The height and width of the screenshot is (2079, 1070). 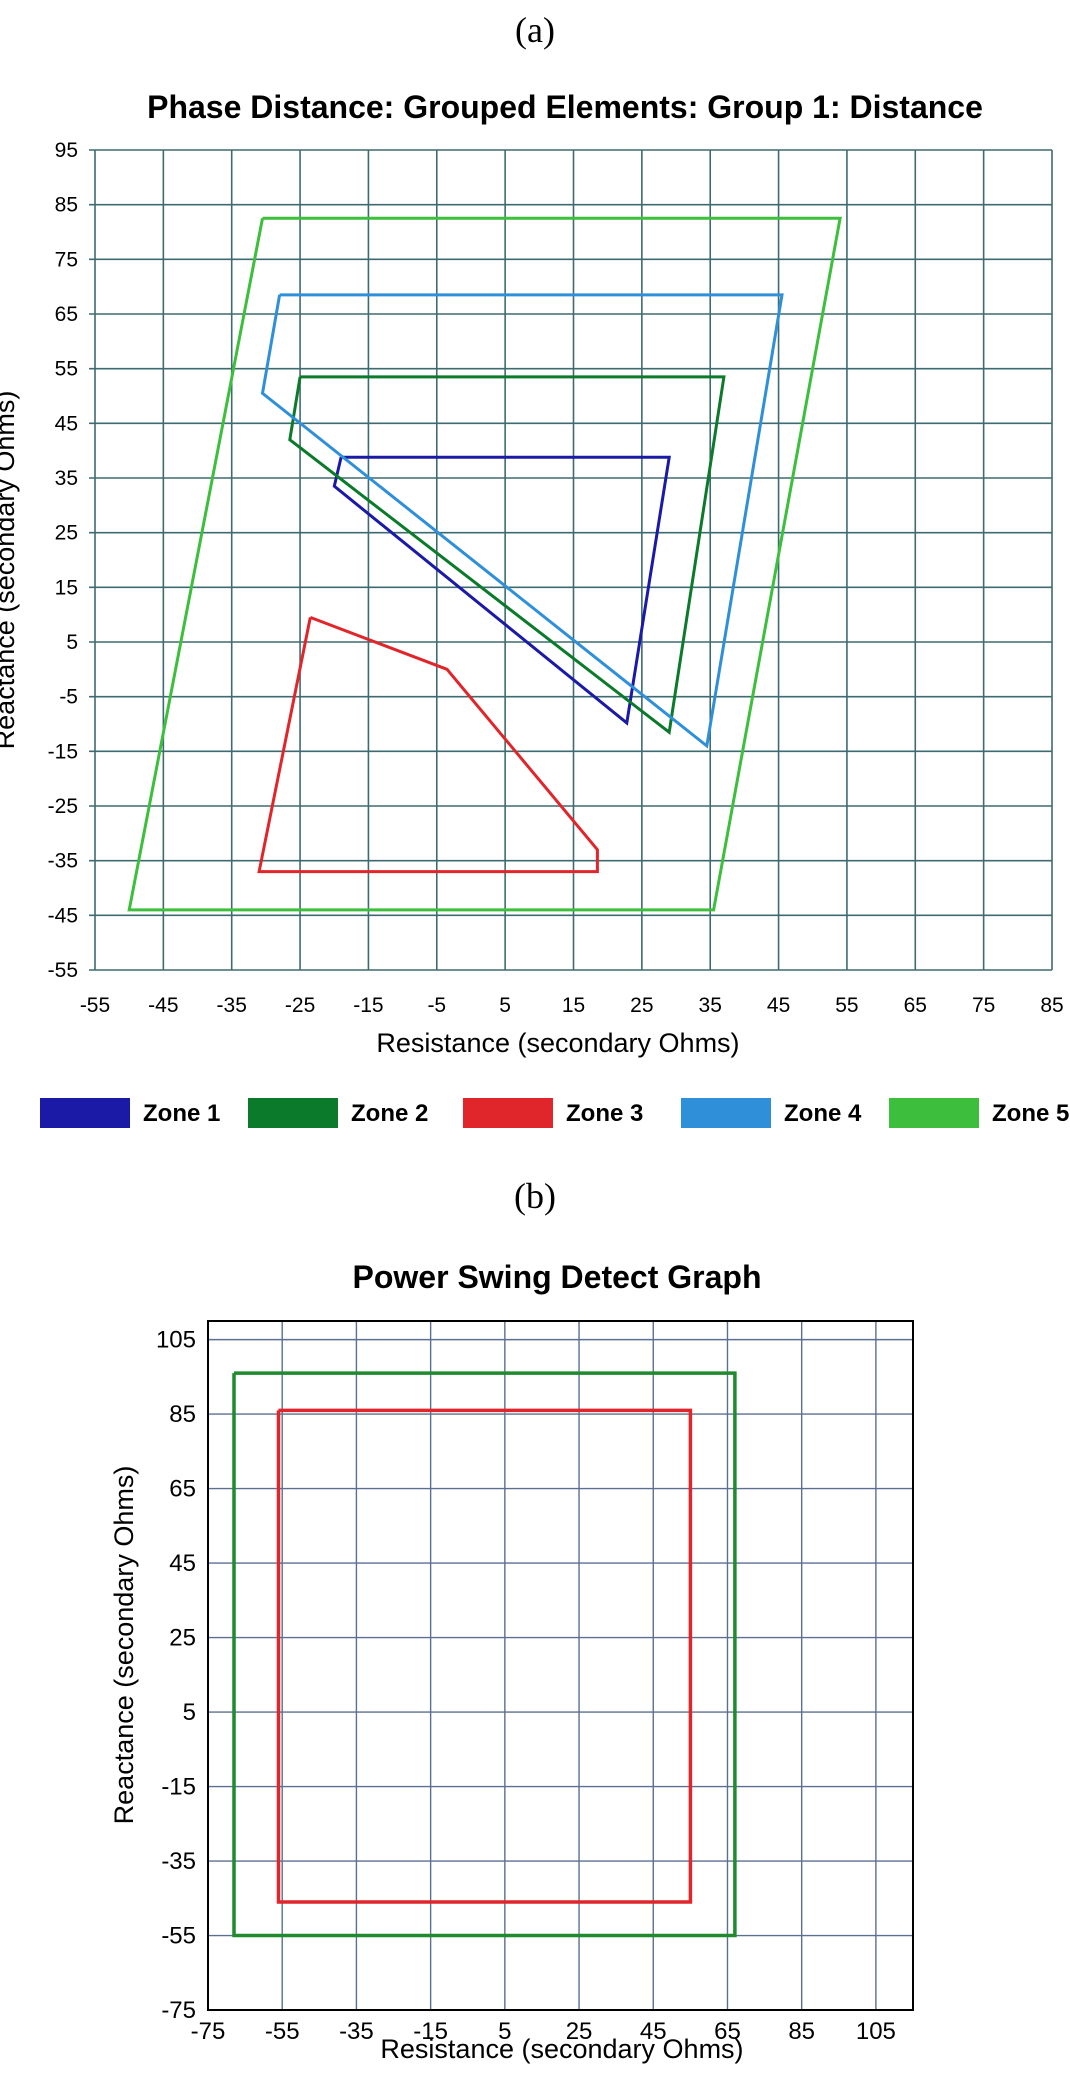 I want to click on chart-b-series, so click(x=484, y=1654).